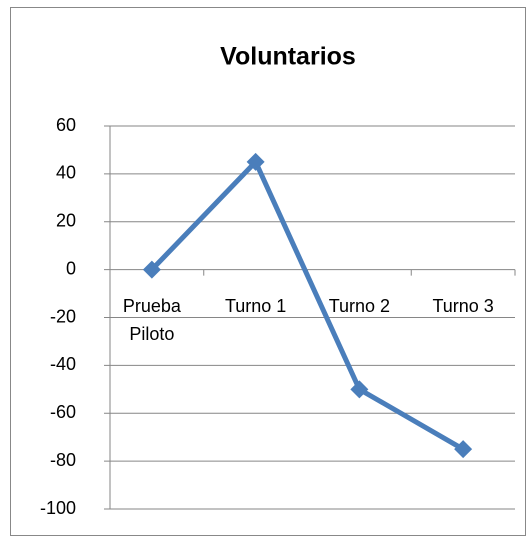  What do you see at coordinates (66, 125) in the screenshot?
I see `y-tick-label: 60` at bounding box center [66, 125].